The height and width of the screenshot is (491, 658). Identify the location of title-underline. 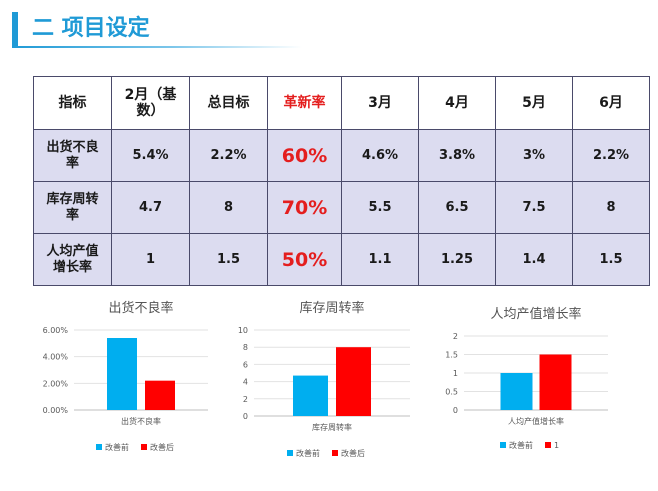
(157, 47).